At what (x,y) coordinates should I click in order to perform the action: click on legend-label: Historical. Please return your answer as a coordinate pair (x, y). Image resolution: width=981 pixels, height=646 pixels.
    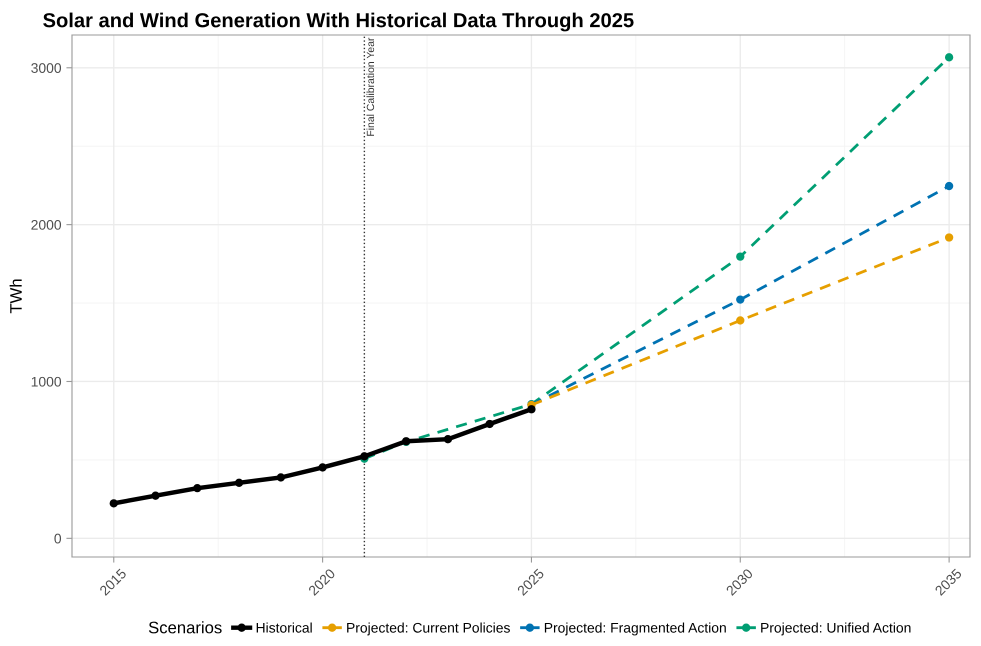
    Looking at the image, I should click on (284, 627).